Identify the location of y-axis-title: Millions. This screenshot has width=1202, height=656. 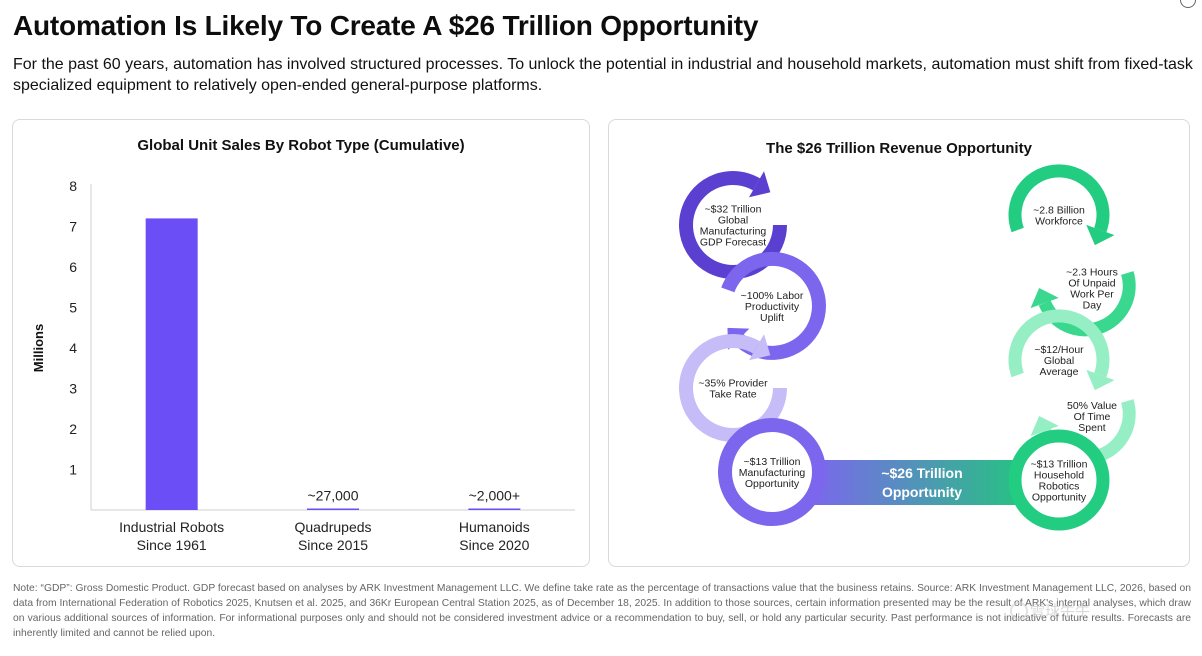
(38, 348).